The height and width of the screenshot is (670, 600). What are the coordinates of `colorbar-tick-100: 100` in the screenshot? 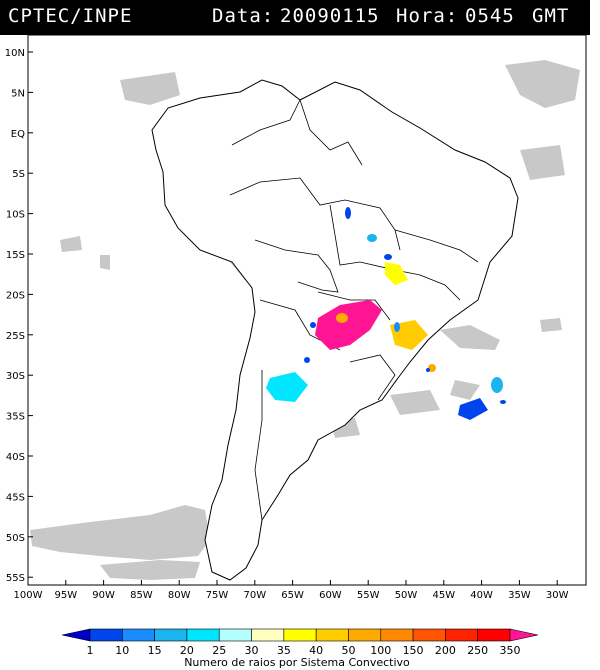 It's located at (380, 650).